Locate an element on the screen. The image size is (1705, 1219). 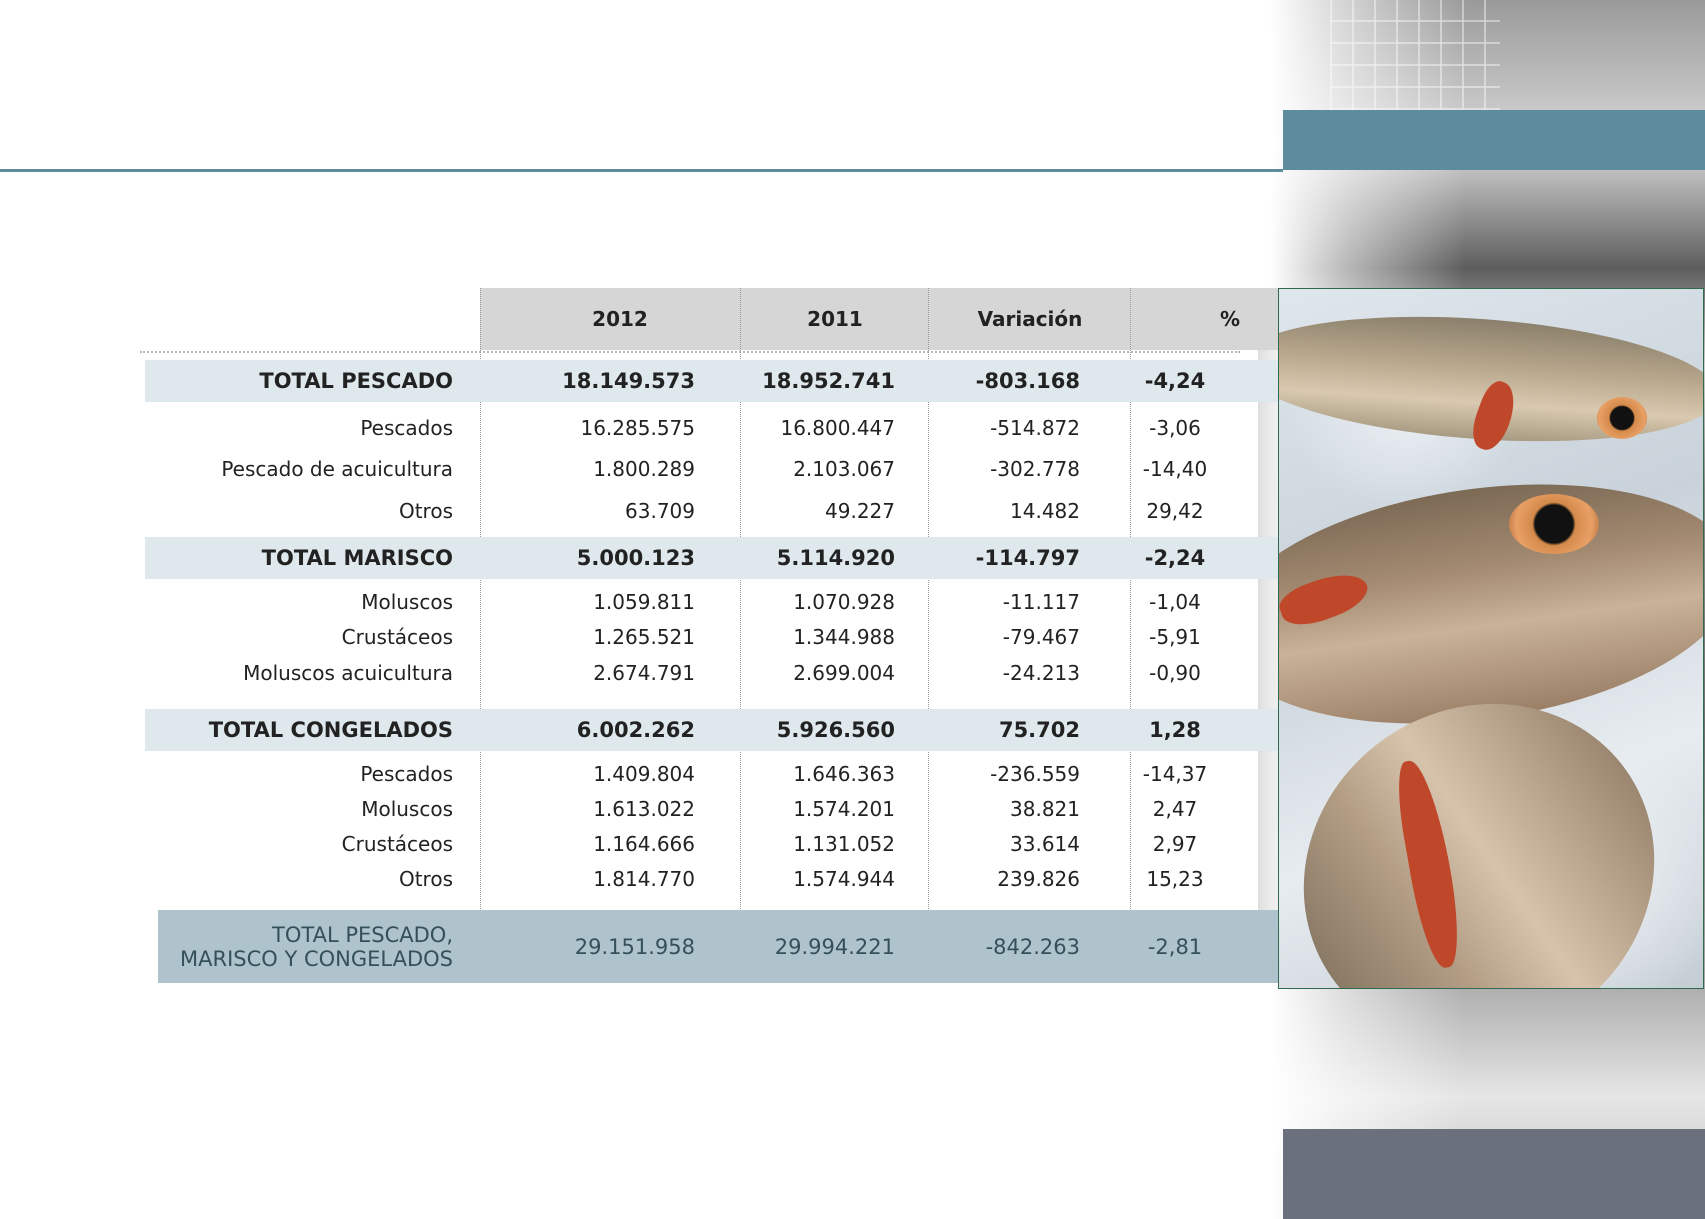
header-divider is located at coordinates (690, 352).